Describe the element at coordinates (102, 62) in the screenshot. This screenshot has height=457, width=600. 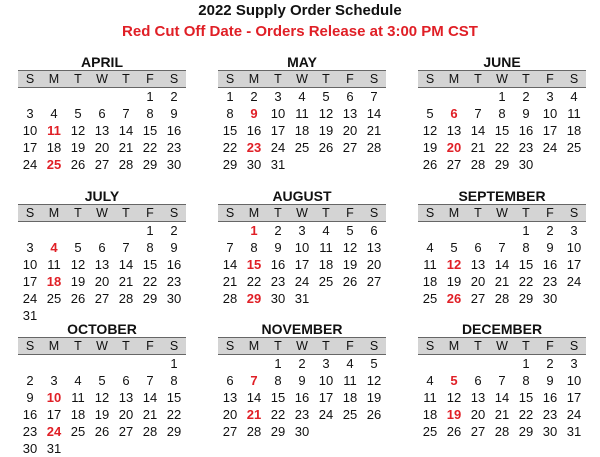
I see `month-name: APRIL` at that location.